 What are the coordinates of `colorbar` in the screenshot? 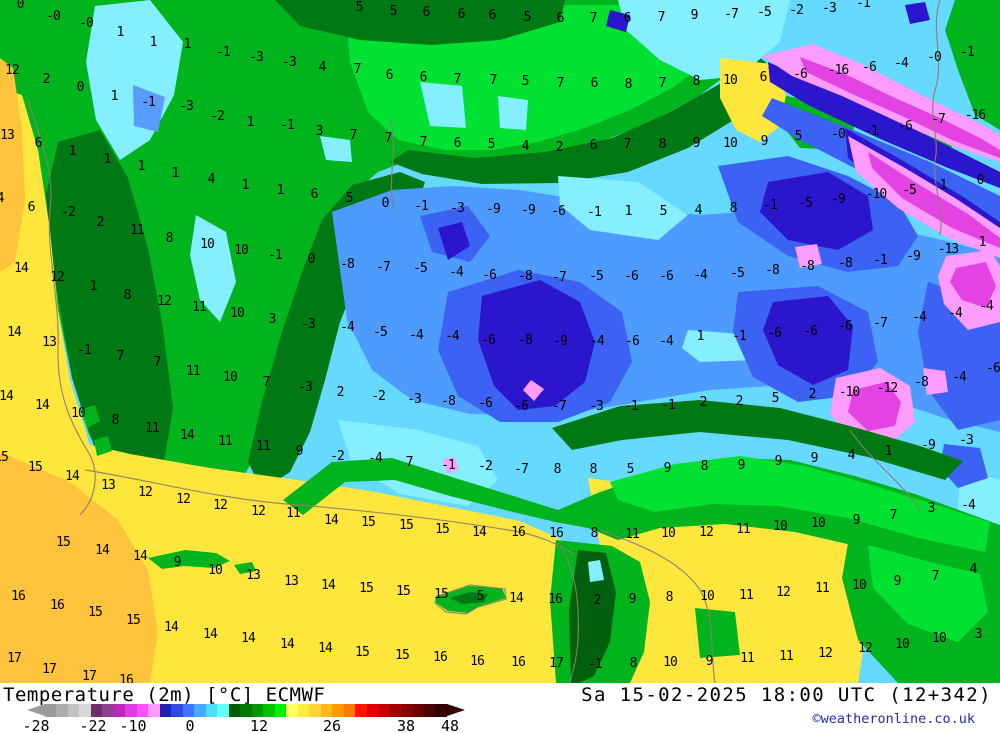 It's located at (246, 710).